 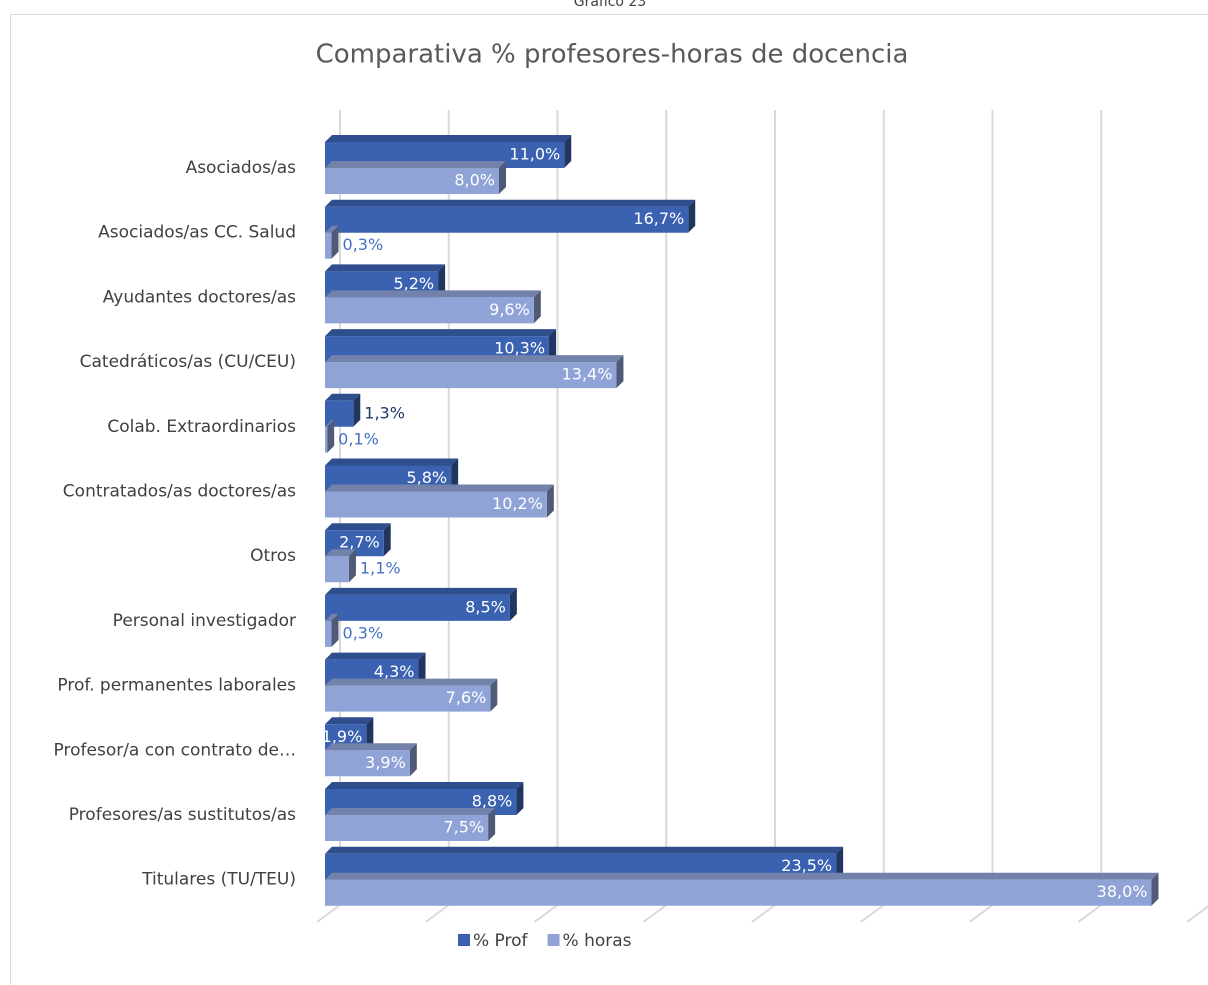 I want to click on value-label: 1,1%, so click(x=380, y=568).